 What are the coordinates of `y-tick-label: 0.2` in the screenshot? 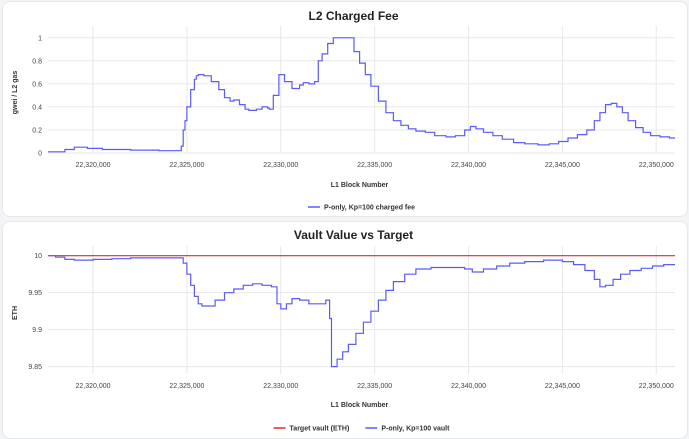 It's located at (37, 130).